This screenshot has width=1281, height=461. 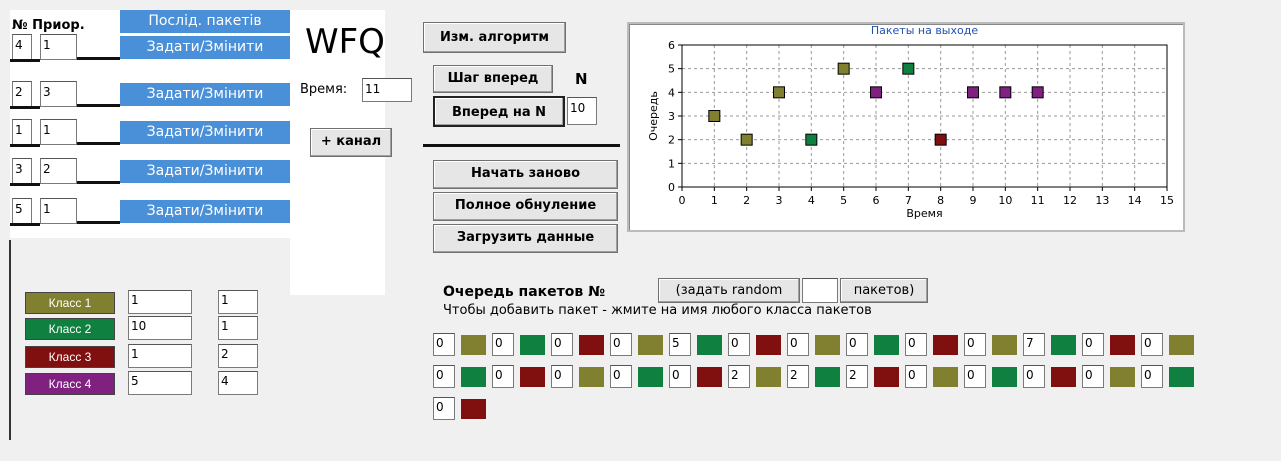 What do you see at coordinates (525, 238) in the screenshot?
I see `load-data-button: Загрузить данные` at bounding box center [525, 238].